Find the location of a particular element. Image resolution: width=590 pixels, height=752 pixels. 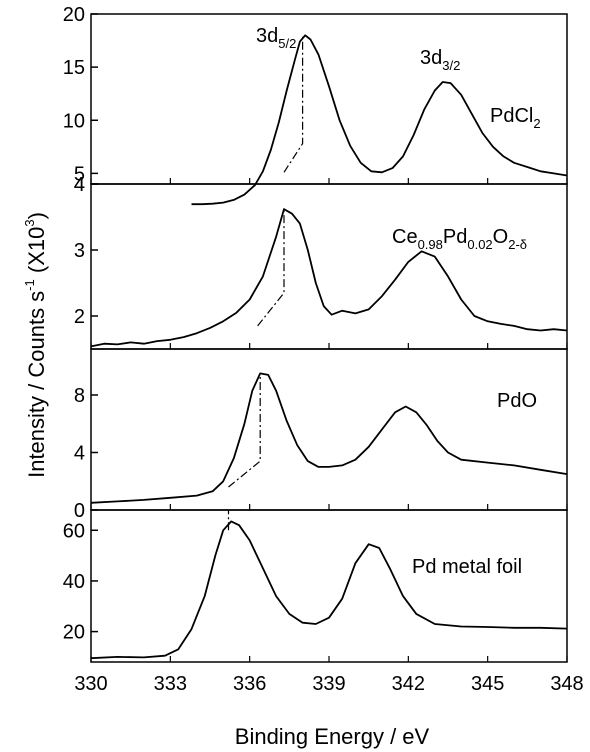

x-tick-label: 339 is located at coordinates (328, 684).